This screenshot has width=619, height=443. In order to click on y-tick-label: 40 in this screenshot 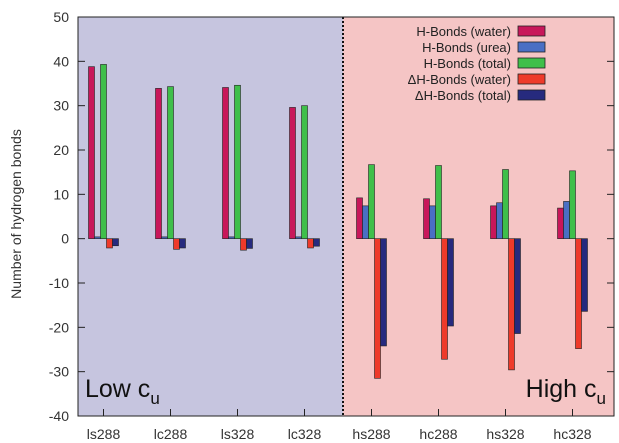, I will do `click(61, 61)`.